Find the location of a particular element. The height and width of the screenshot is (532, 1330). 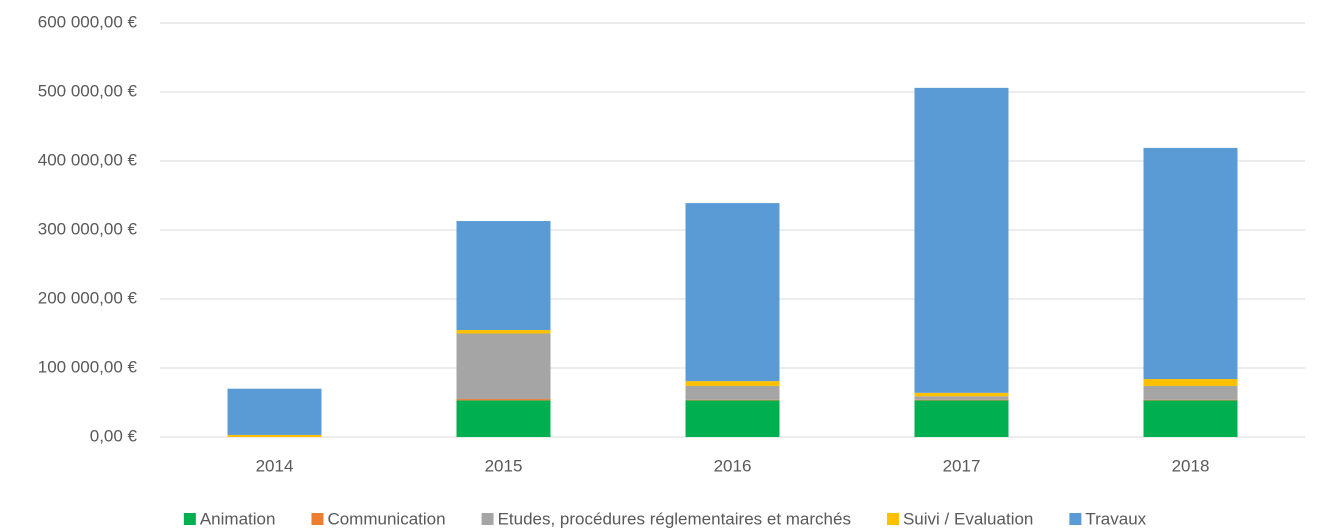

x-tick-label: 2016 is located at coordinates (733, 465).